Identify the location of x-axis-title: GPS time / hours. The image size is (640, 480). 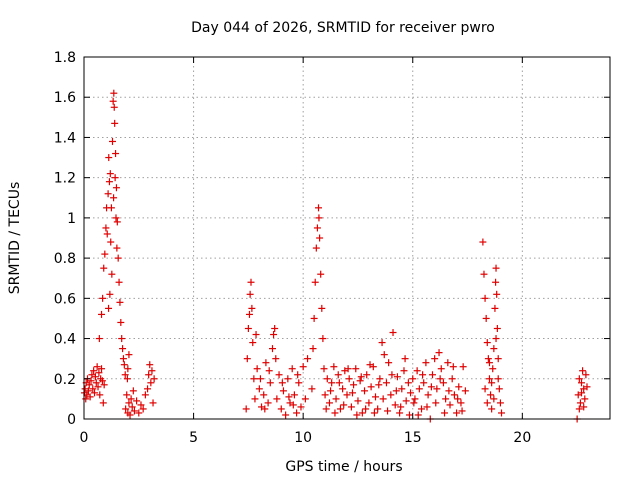
(343, 467).